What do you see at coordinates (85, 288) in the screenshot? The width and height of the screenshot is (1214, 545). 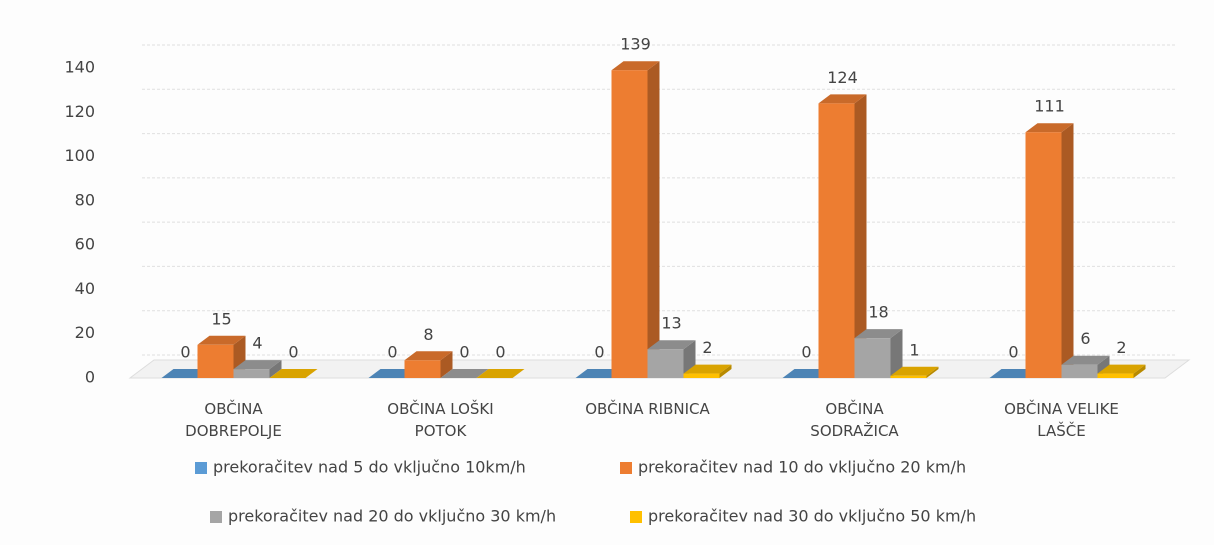 I see `y-tick-label: 40` at bounding box center [85, 288].